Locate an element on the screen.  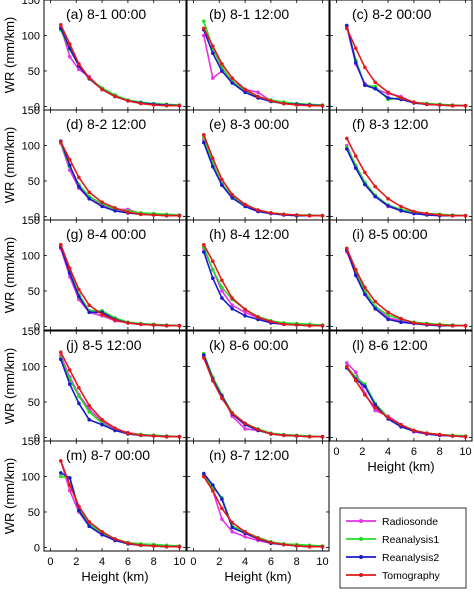
x-tick-label: 10 is located at coordinates (322, 562).